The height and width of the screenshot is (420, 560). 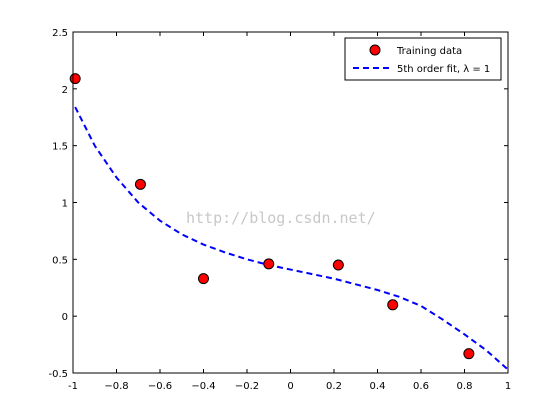 What do you see at coordinates (116, 386) in the screenshot?
I see `x-tick-label-1: −0.8` at bounding box center [116, 386].